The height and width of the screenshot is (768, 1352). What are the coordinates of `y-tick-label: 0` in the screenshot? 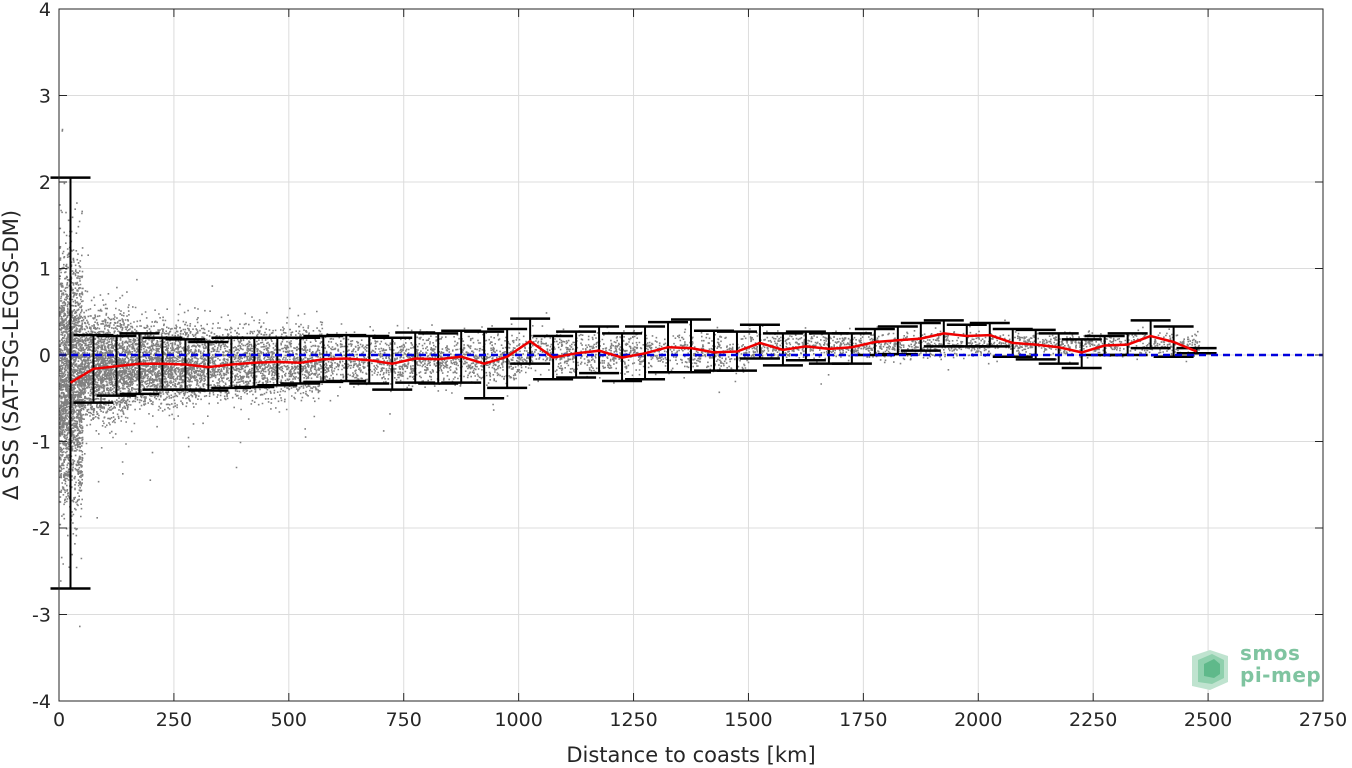 It's located at (45, 356).